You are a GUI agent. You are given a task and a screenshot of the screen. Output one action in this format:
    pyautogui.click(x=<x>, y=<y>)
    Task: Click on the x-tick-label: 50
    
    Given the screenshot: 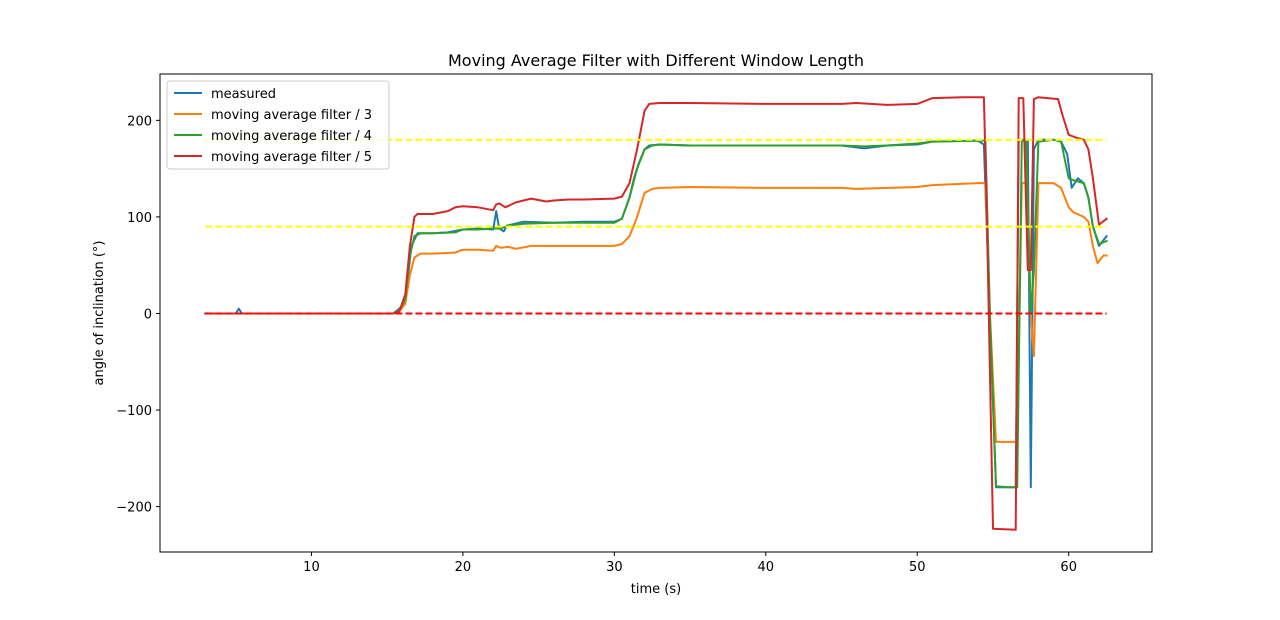 What is the action you would take?
    pyautogui.click(x=917, y=567)
    